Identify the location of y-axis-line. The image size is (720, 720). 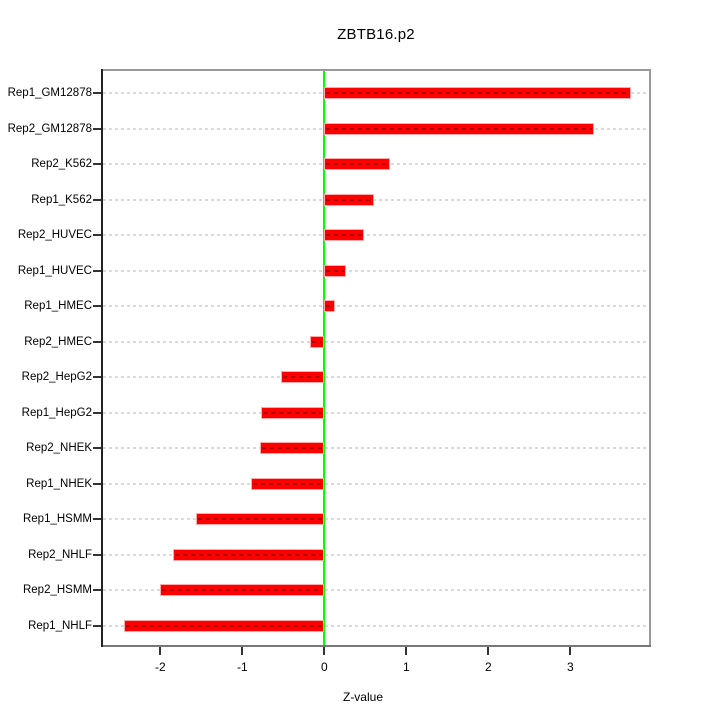
(102, 358).